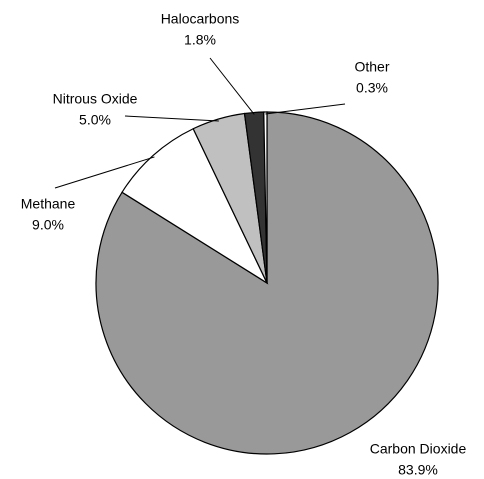  Describe the element at coordinates (371, 67) in the screenshot. I see `slice-label: Other` at that location.